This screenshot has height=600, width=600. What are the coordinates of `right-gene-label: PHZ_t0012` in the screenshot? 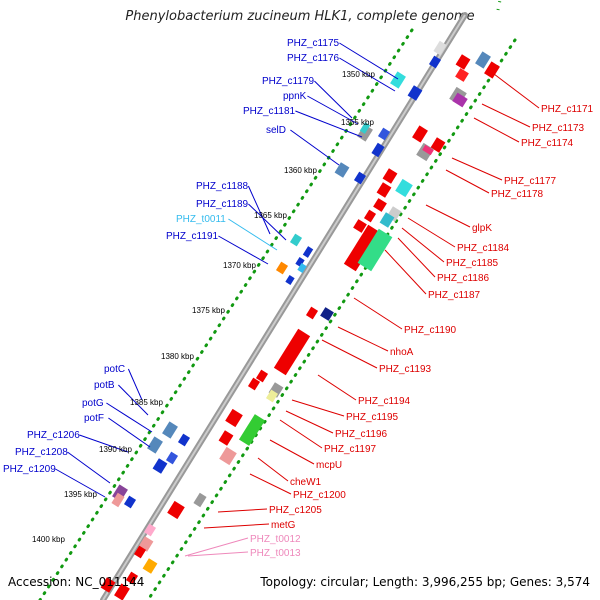 It's located at (275, 539).